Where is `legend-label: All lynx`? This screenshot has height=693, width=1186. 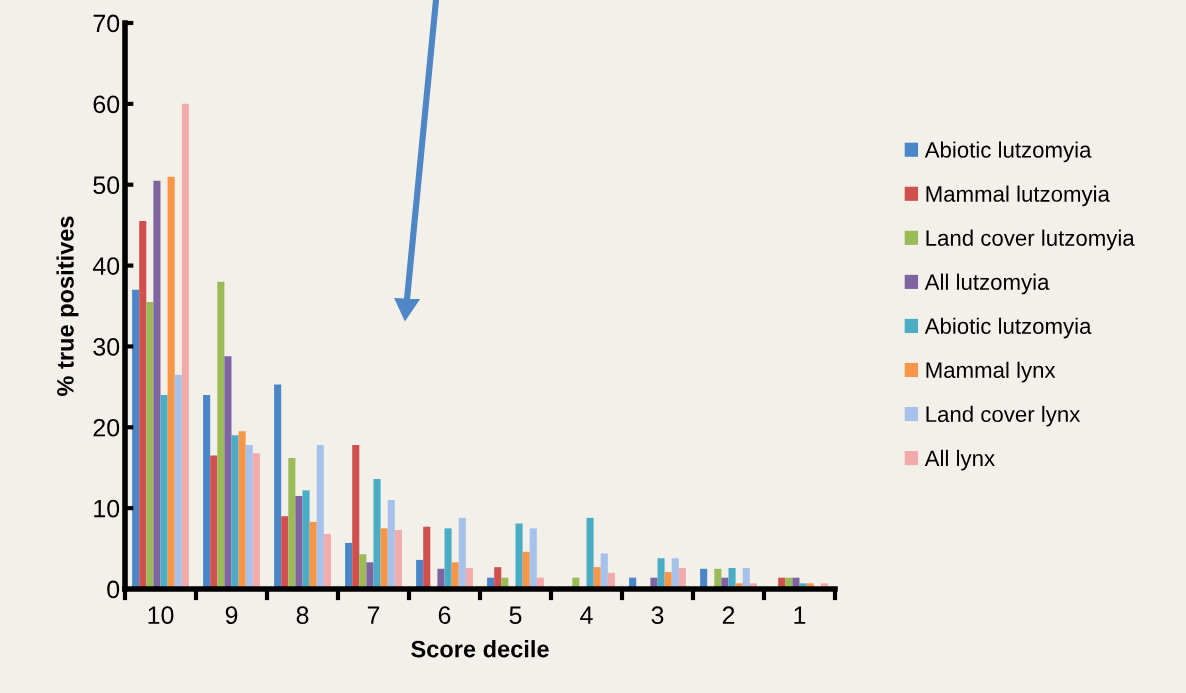
legend-label: All lynx is located at coordinates (959, 460).